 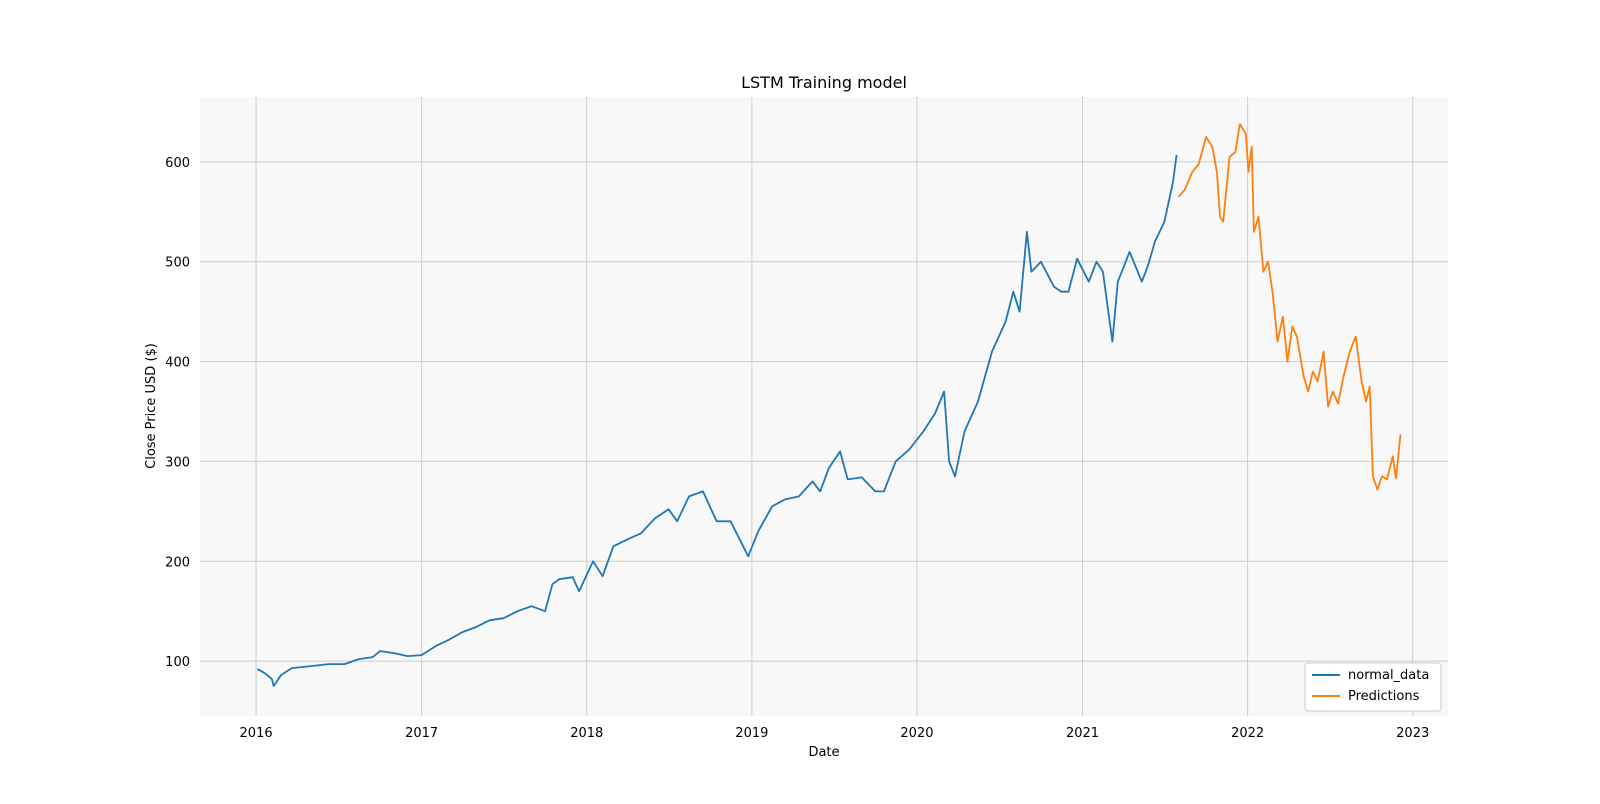 What do you see at coordinates (1384, 696) in the screenshot?
I see `legend-label-predictions: Predictions` at bounding box center [1384, 696].